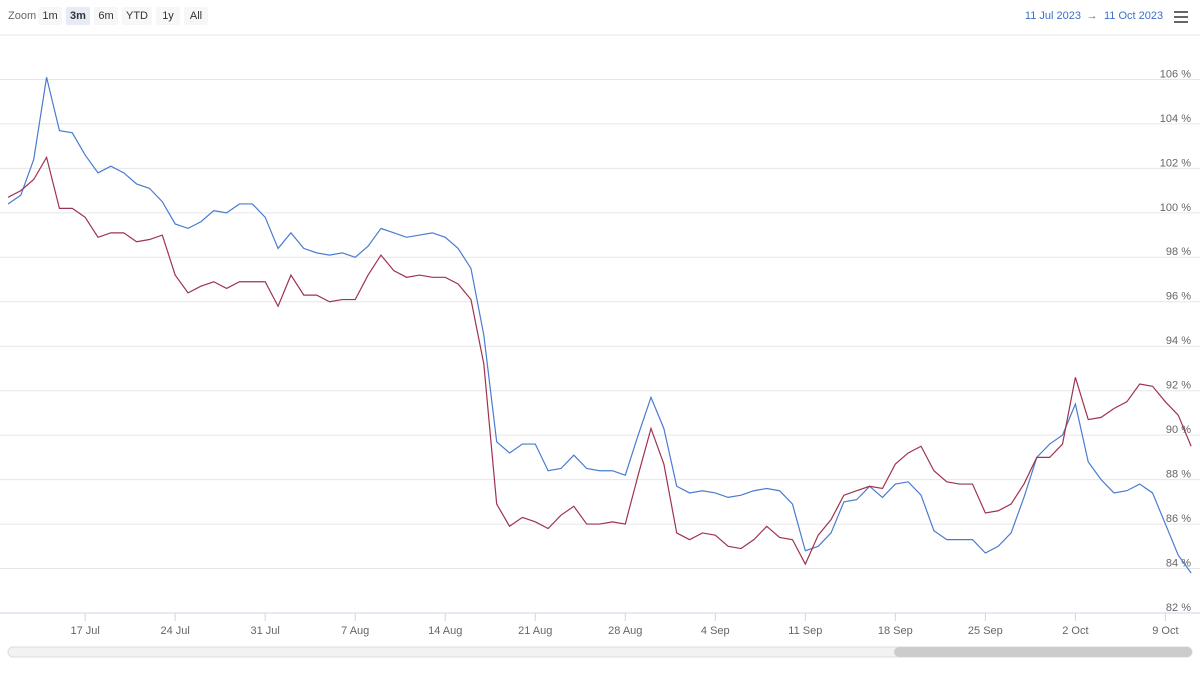 Image resolution: width=1200 pixels, height=675 pixels. What do you see at coordinates (1175, 163) in the screenshot?
I see `y-tick-label: 102 %` at bounding box center [1175, 163].